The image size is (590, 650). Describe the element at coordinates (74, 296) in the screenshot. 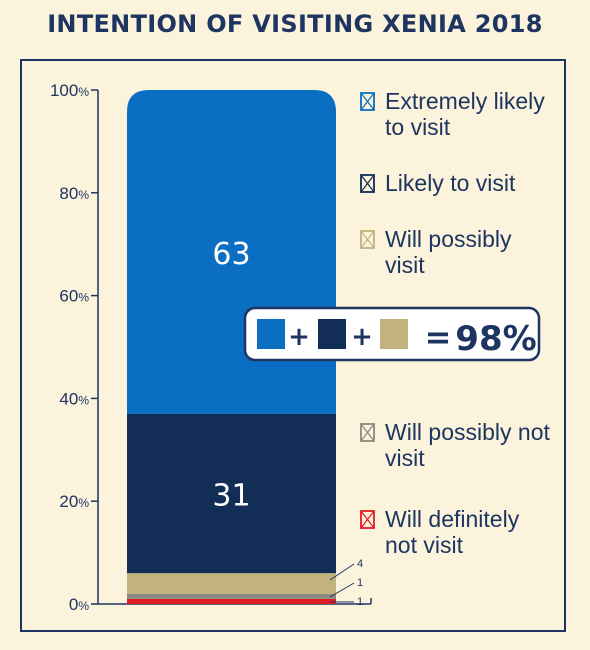

I see `y-tick-label: 60%` at that location.